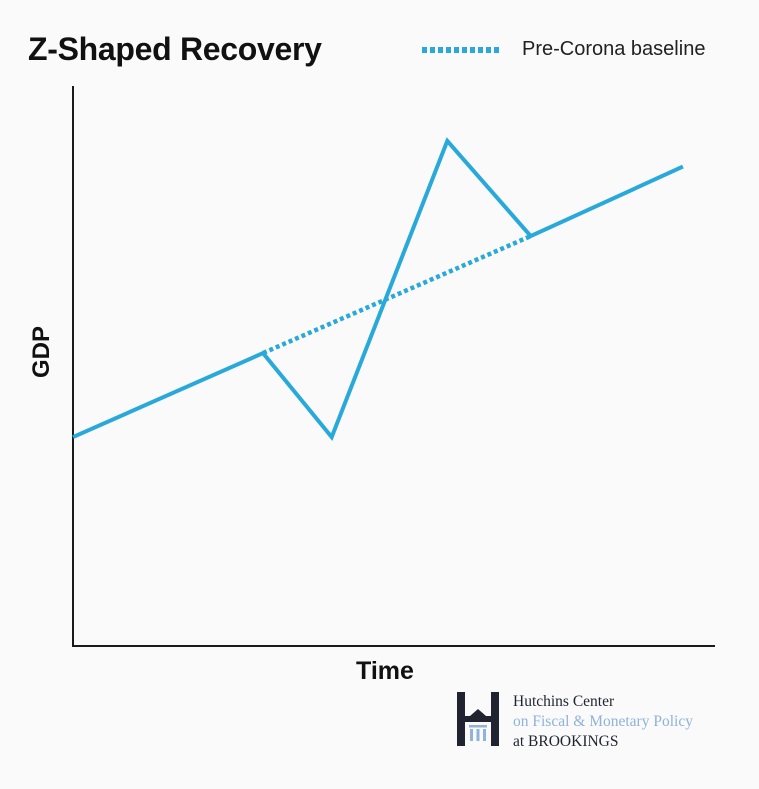 The height and width of the screenshot is (789, 759). Describe the element at coordinates (397, 295) in the screenshot. I see `series-line-baseline` at that location.